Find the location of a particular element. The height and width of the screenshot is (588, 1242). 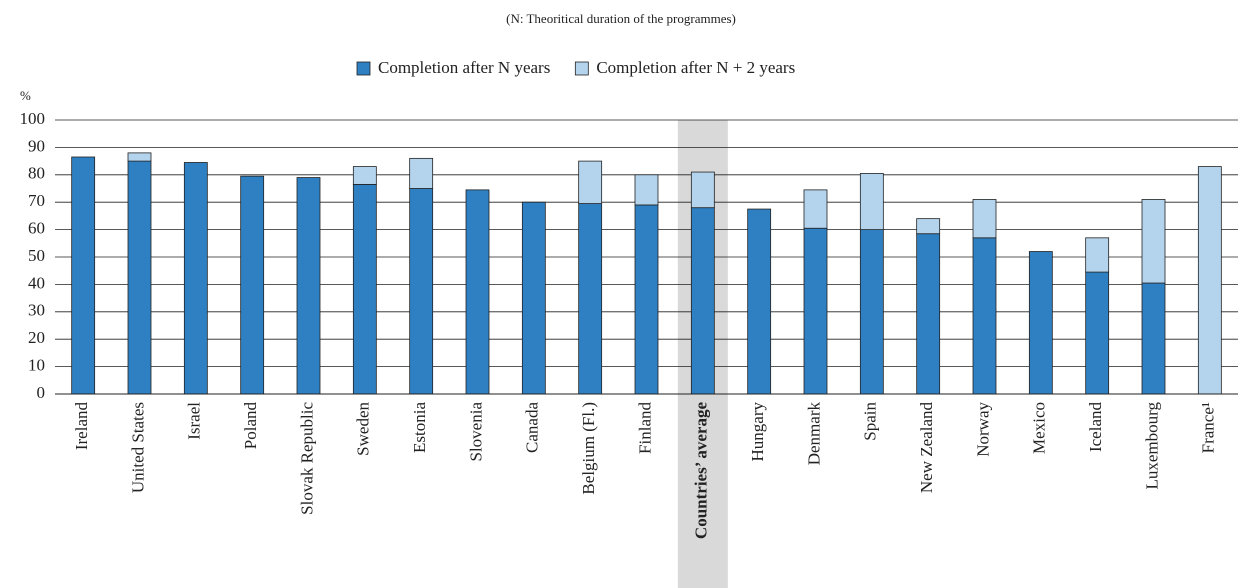

x-tick-label: Finland is located at coordinates (644, 428).